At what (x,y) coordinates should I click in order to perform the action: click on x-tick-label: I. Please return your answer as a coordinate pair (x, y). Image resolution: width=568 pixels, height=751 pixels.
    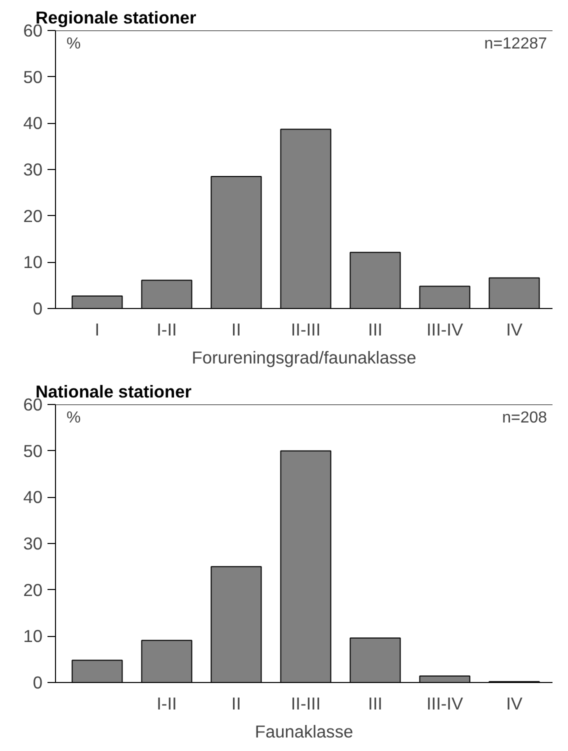
    Looking at the image, I should click on (97, 330).